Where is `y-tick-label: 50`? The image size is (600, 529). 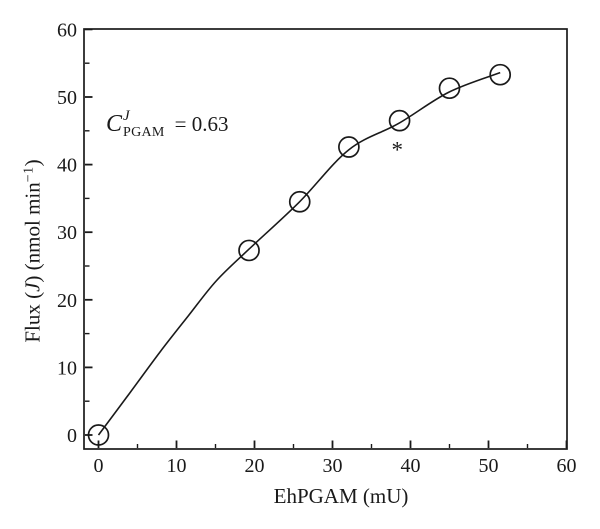 y-tick-label: 50 is located at coordinates (67, 98).